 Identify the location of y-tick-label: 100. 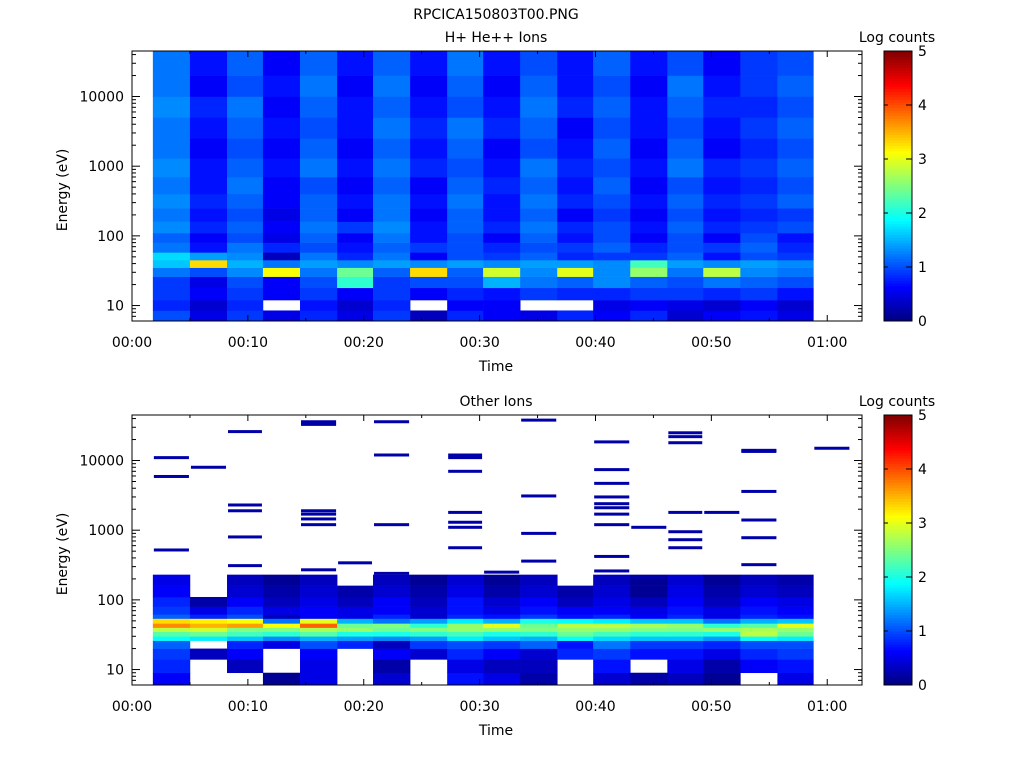
(110, 237).